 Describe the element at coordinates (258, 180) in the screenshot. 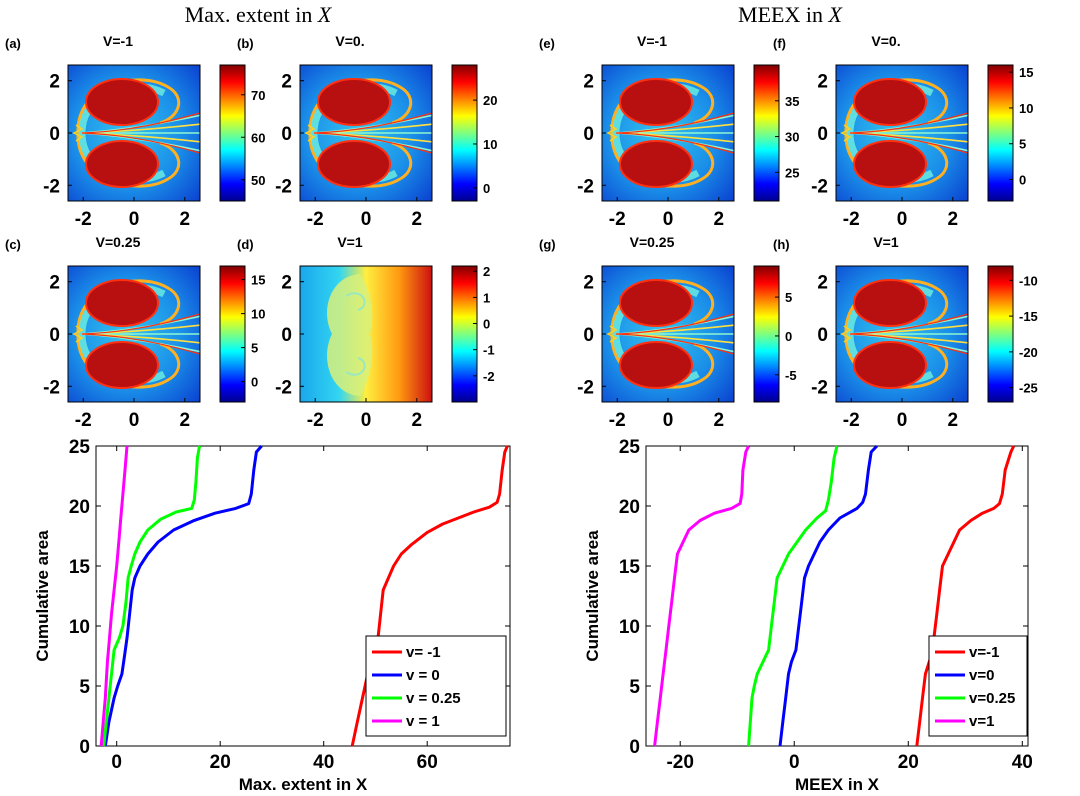

I see `colorbar-tick-label: 50` at that location.